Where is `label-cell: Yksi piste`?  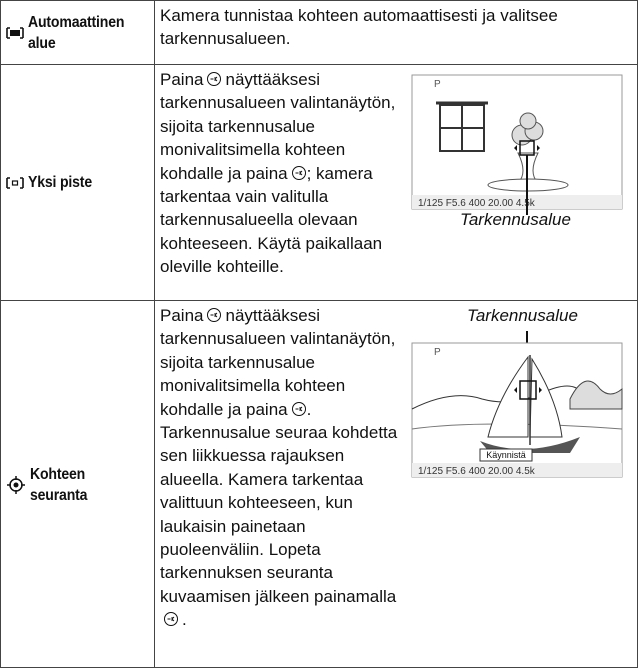
label-cell: Yksi piste is located at coordinates (77, 182).